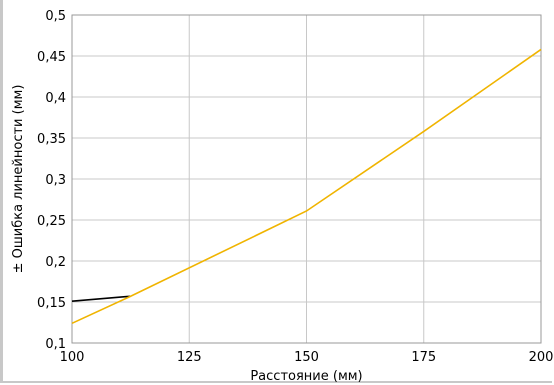 The height and width of the screenshot is (385, 554). I want to click on x-tick-label: 125, so click(189, 357).